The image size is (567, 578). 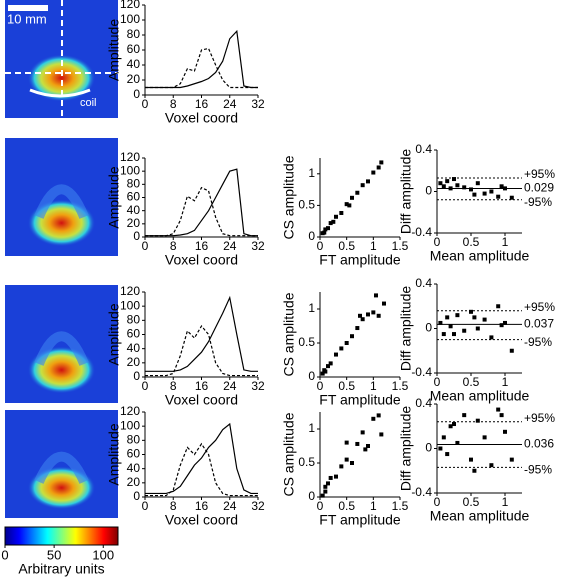 What do you see at coordinates (360, 260) in the screenshot?
I see `x-axis-label: FT amplitude` at bounding box center [360, 260].